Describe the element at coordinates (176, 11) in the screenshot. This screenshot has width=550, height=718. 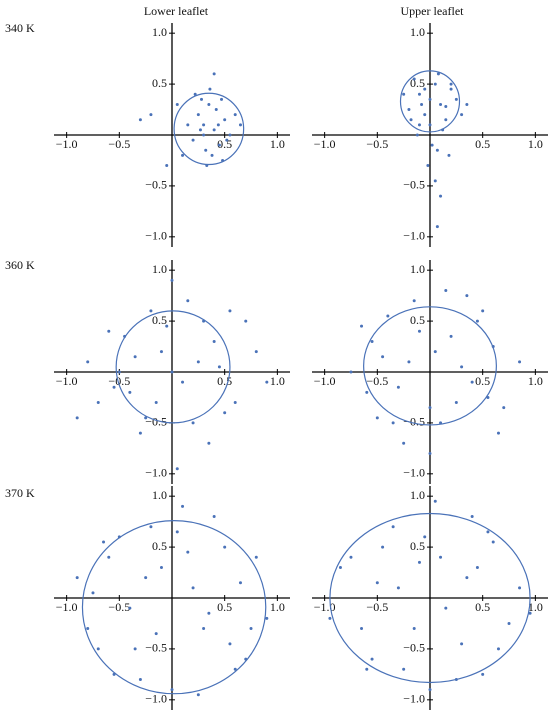
I see `column-title: Lower leaflet` at that location.